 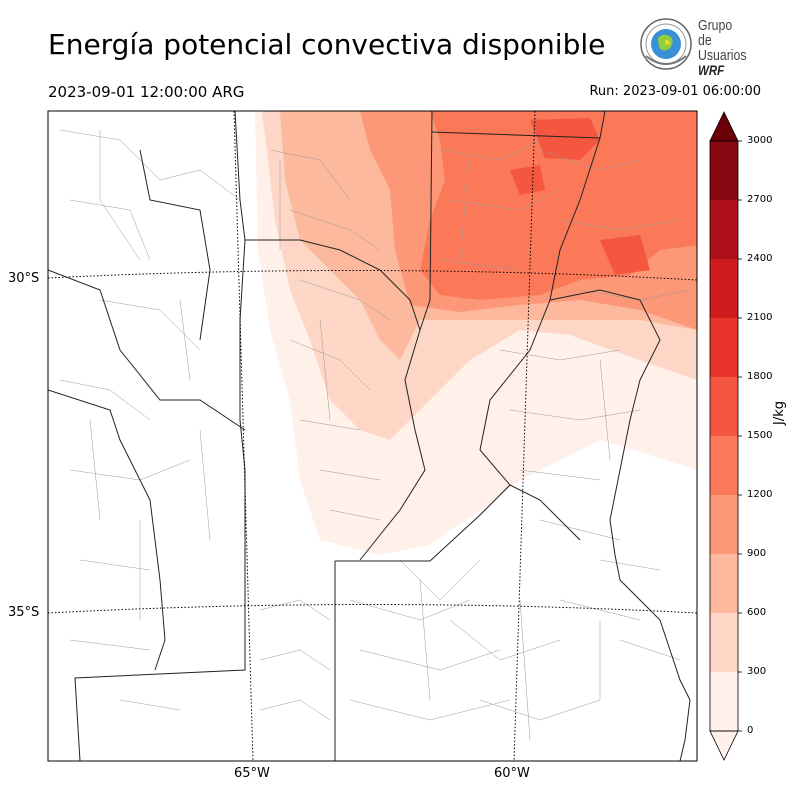 I want to click on colorbar-tick-label: 2100, so click(x=760, y=317).